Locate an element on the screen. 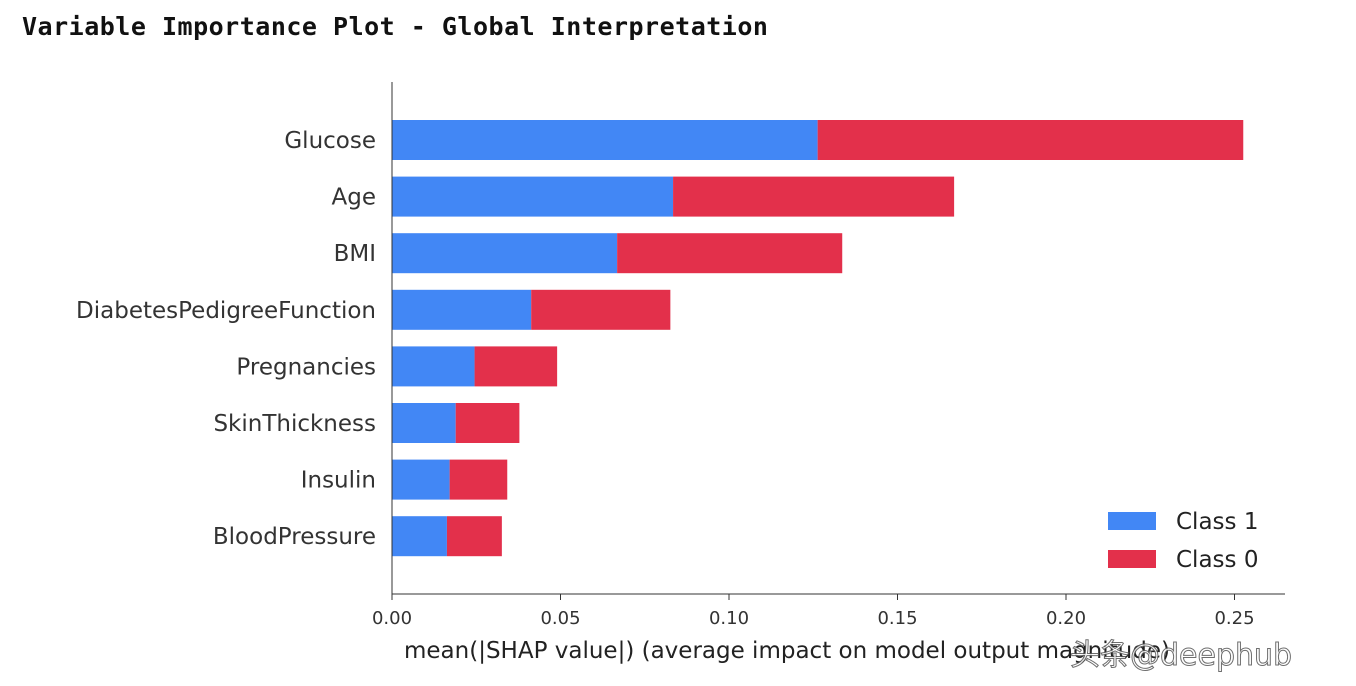 This screenshot has height=686, width=1356. category-label: Pregnancies is located at coordinates (306, 367).